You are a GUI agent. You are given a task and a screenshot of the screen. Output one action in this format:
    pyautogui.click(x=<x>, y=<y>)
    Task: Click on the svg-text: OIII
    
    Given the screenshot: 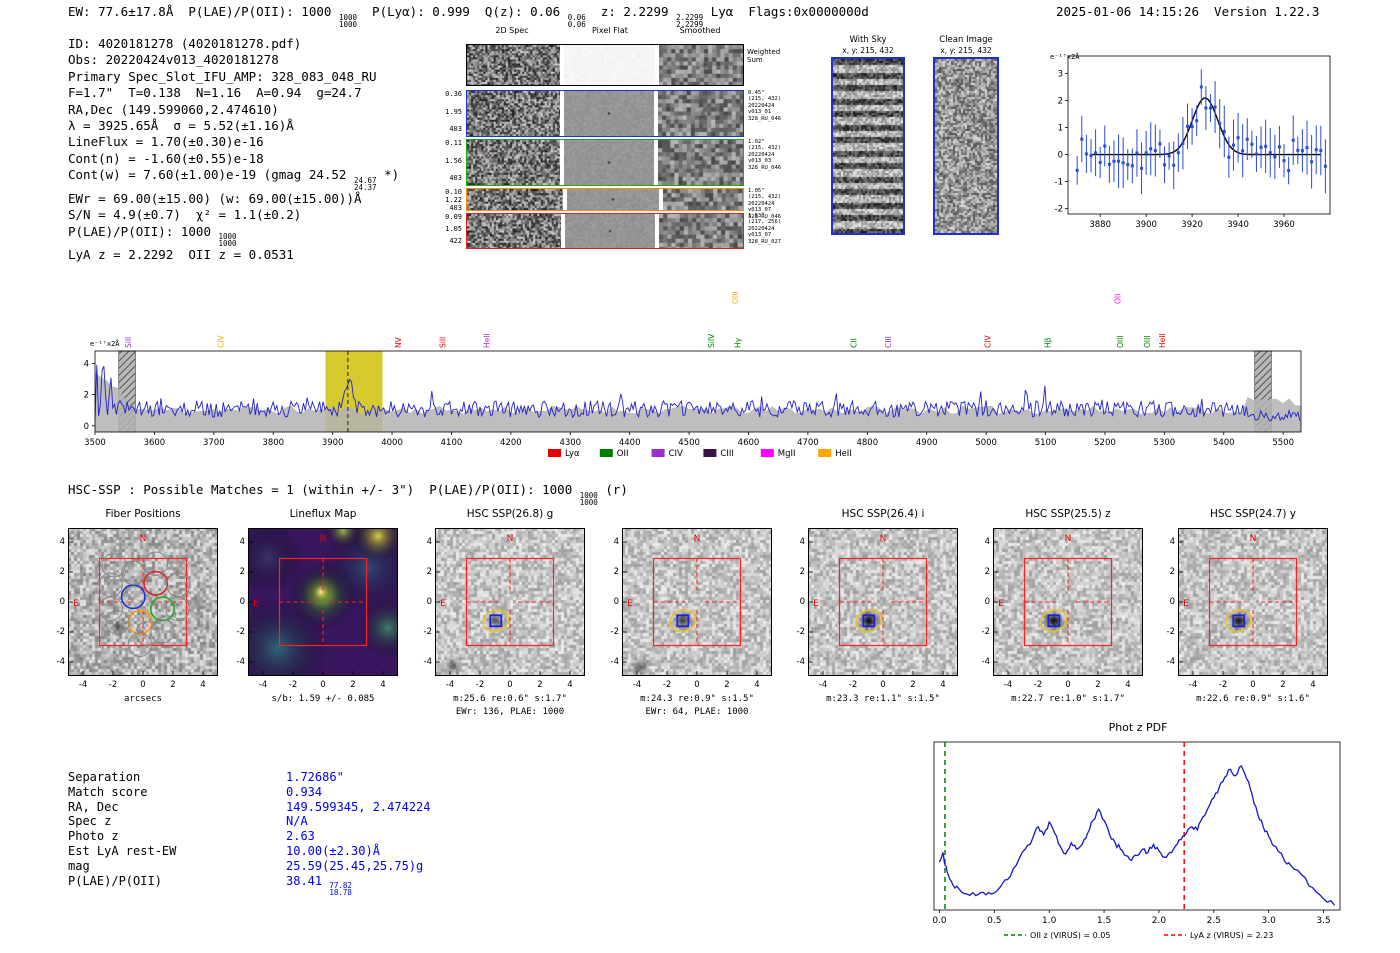 What is the action you would take?
    pyautogui.click(x=735, y=297)
    